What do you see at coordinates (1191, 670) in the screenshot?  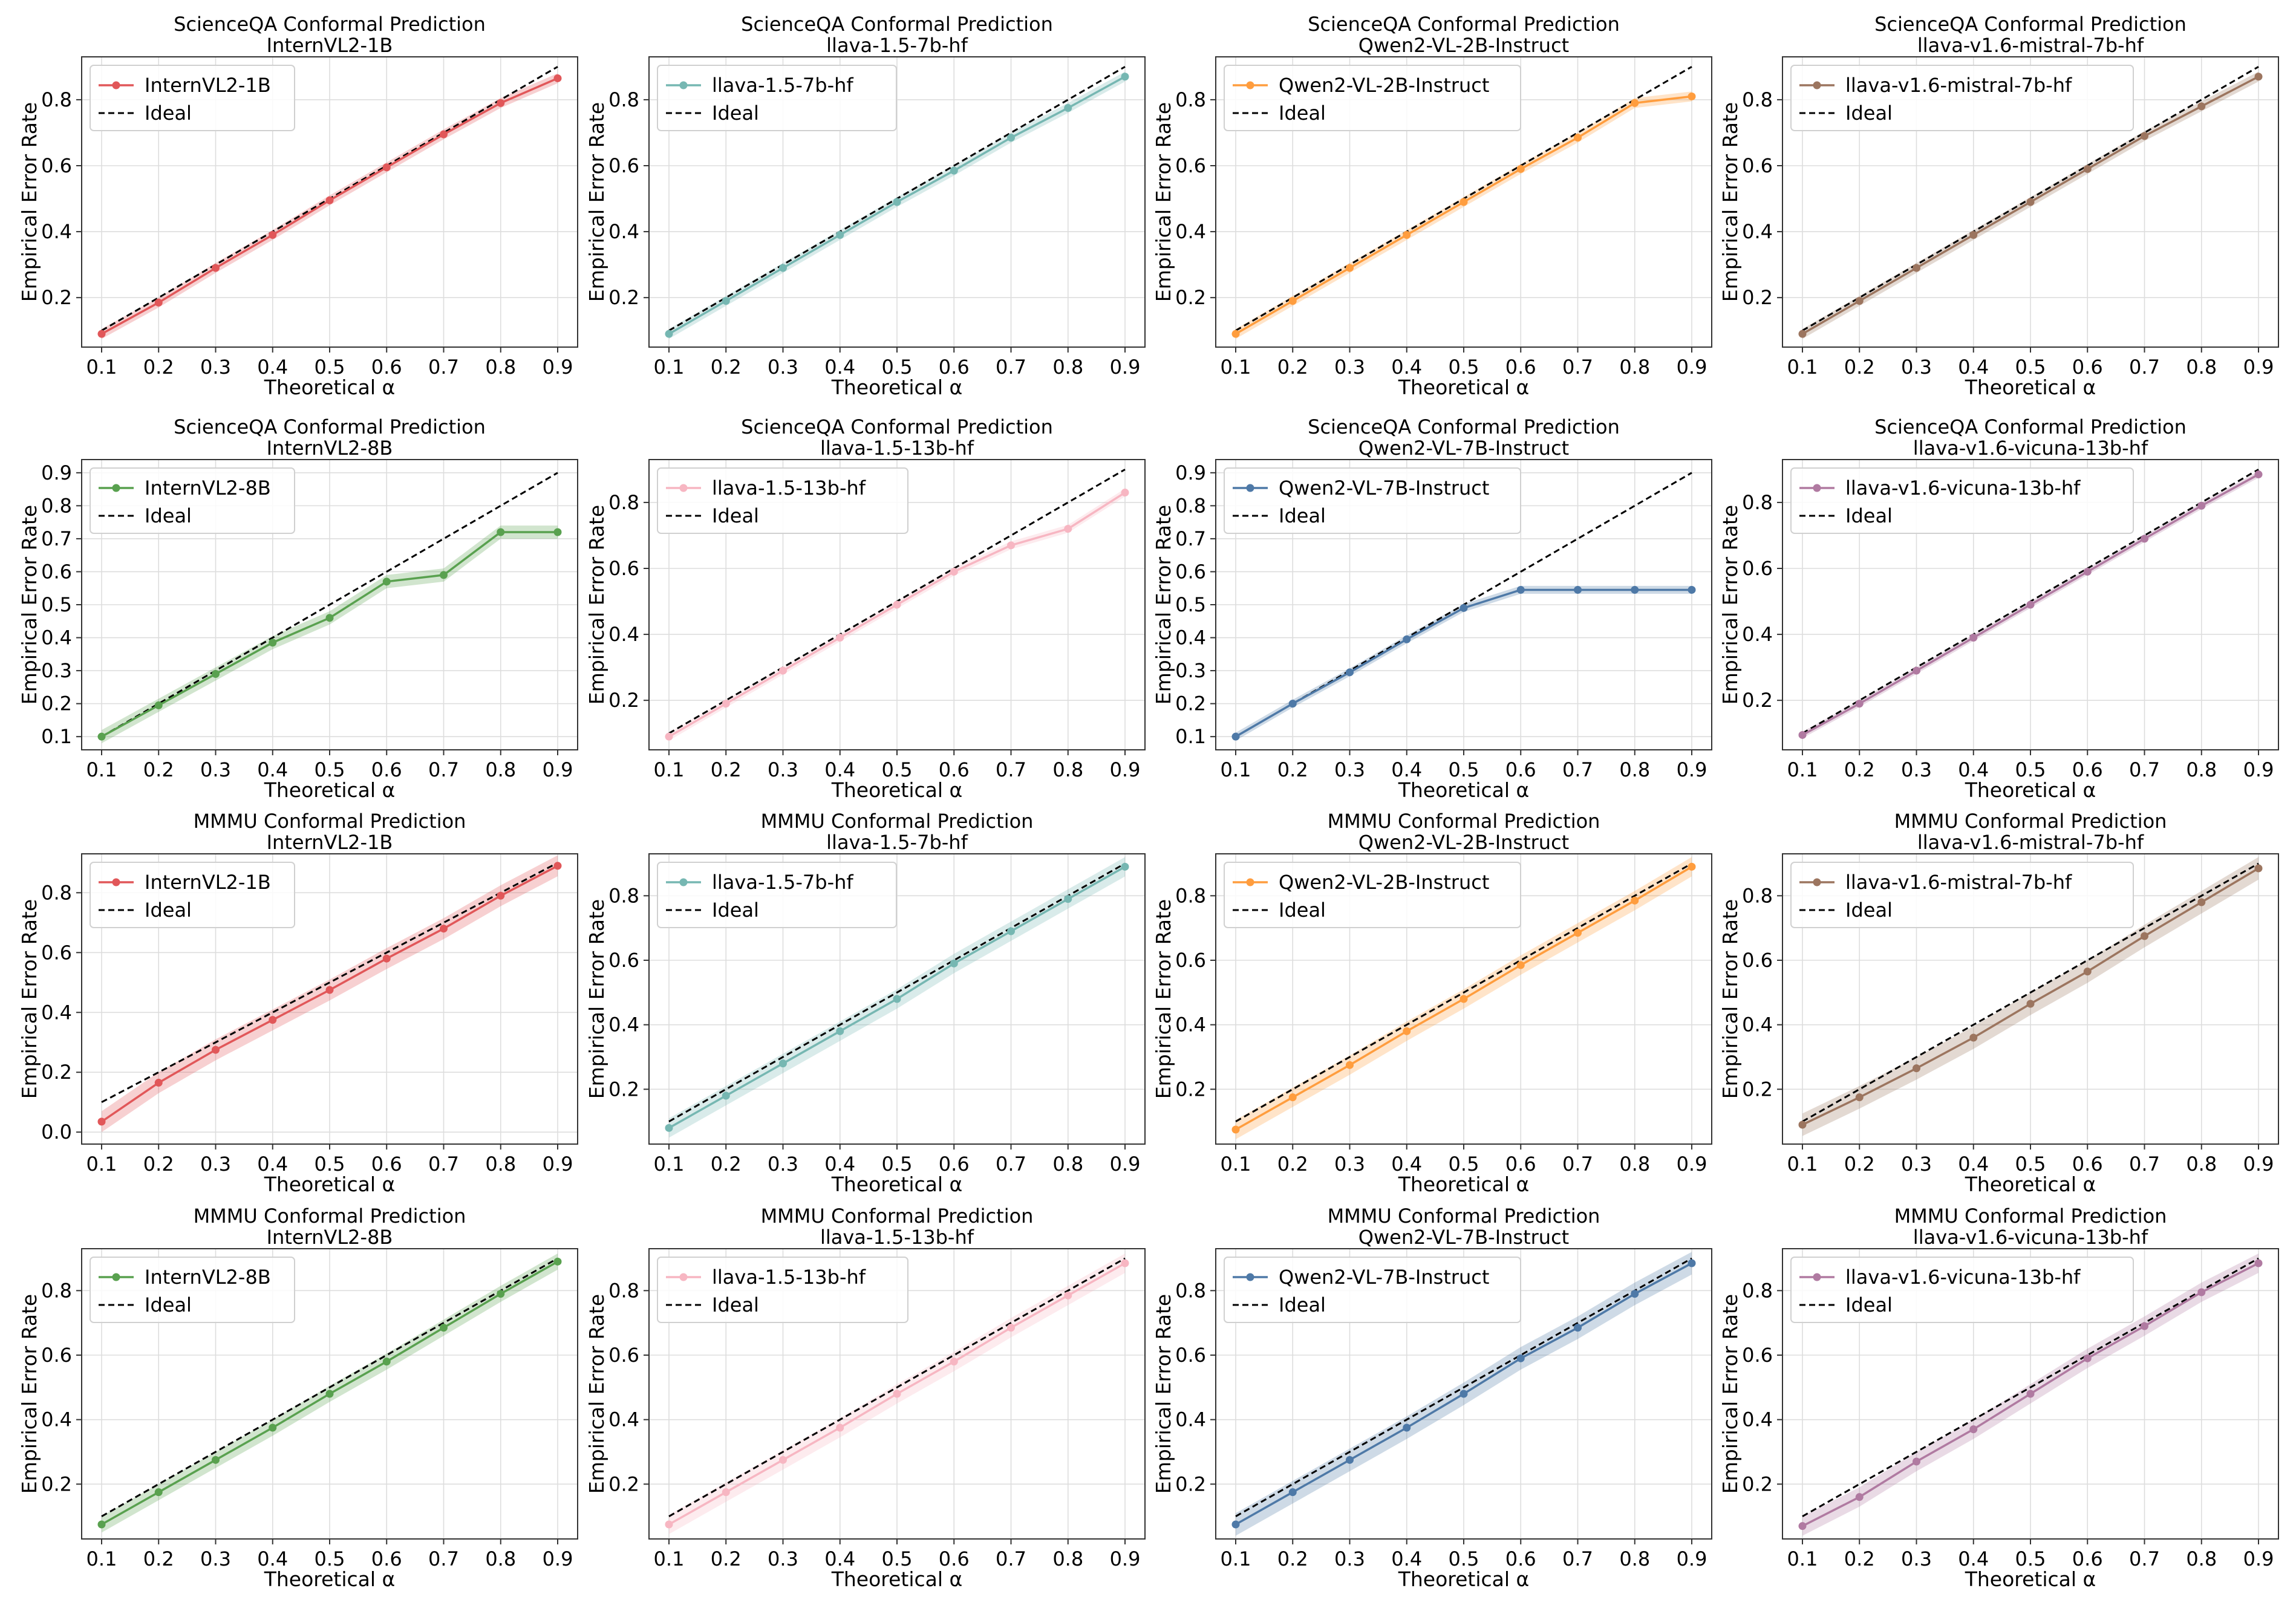 I see `y-tick-label: 0.3` at bounding box center [1191, 670].